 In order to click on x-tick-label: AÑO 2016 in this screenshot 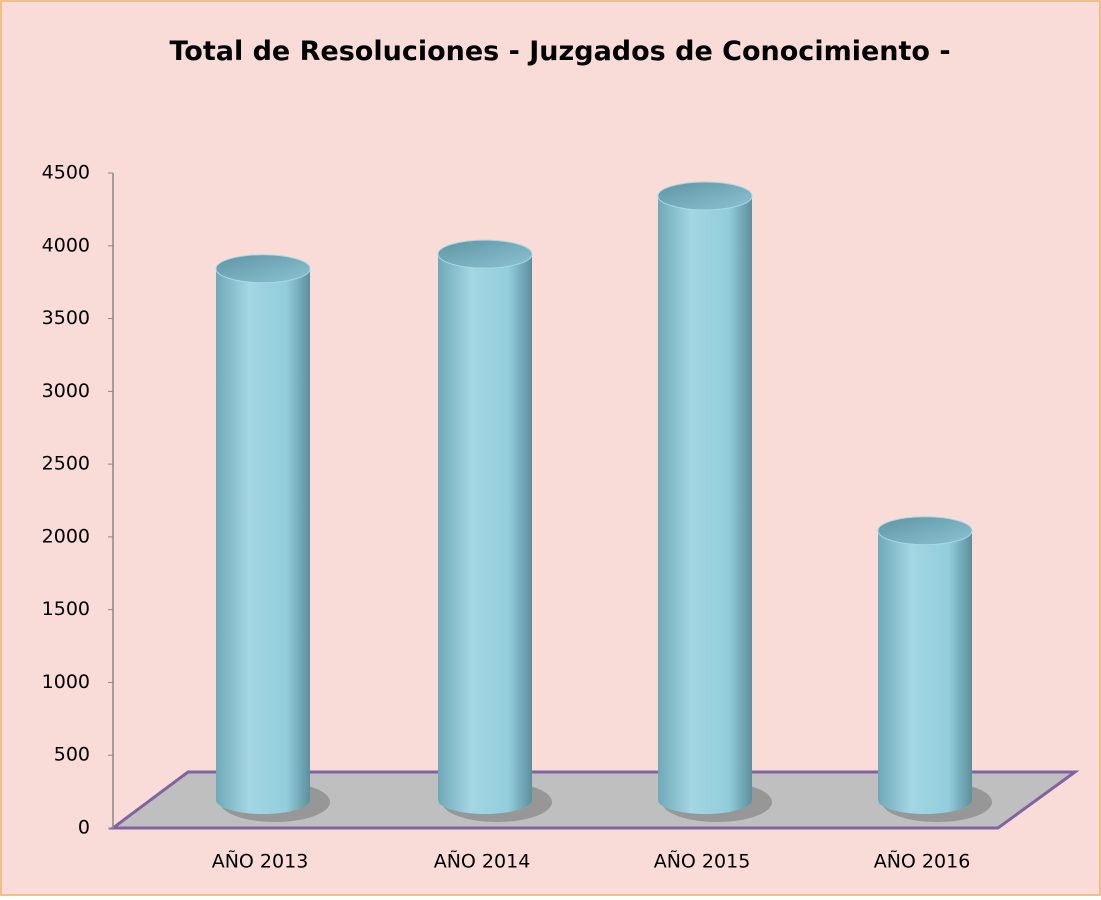, I will do `click(922, 861)`.